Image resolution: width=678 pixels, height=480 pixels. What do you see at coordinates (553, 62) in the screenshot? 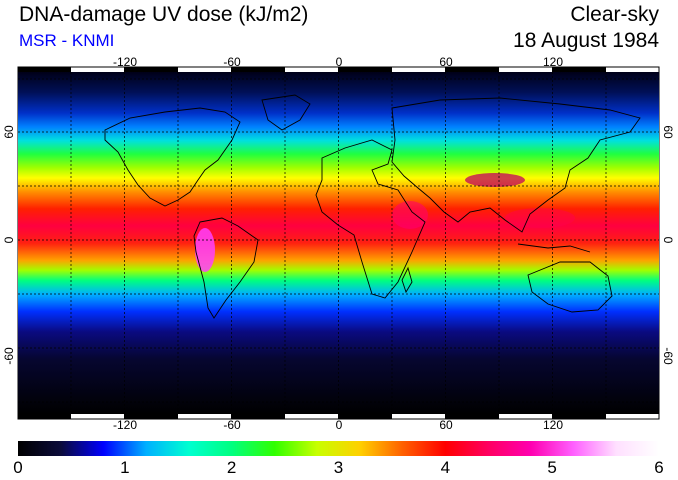
I see `lon-tick-top: 120` at bounding box center [553, 62].